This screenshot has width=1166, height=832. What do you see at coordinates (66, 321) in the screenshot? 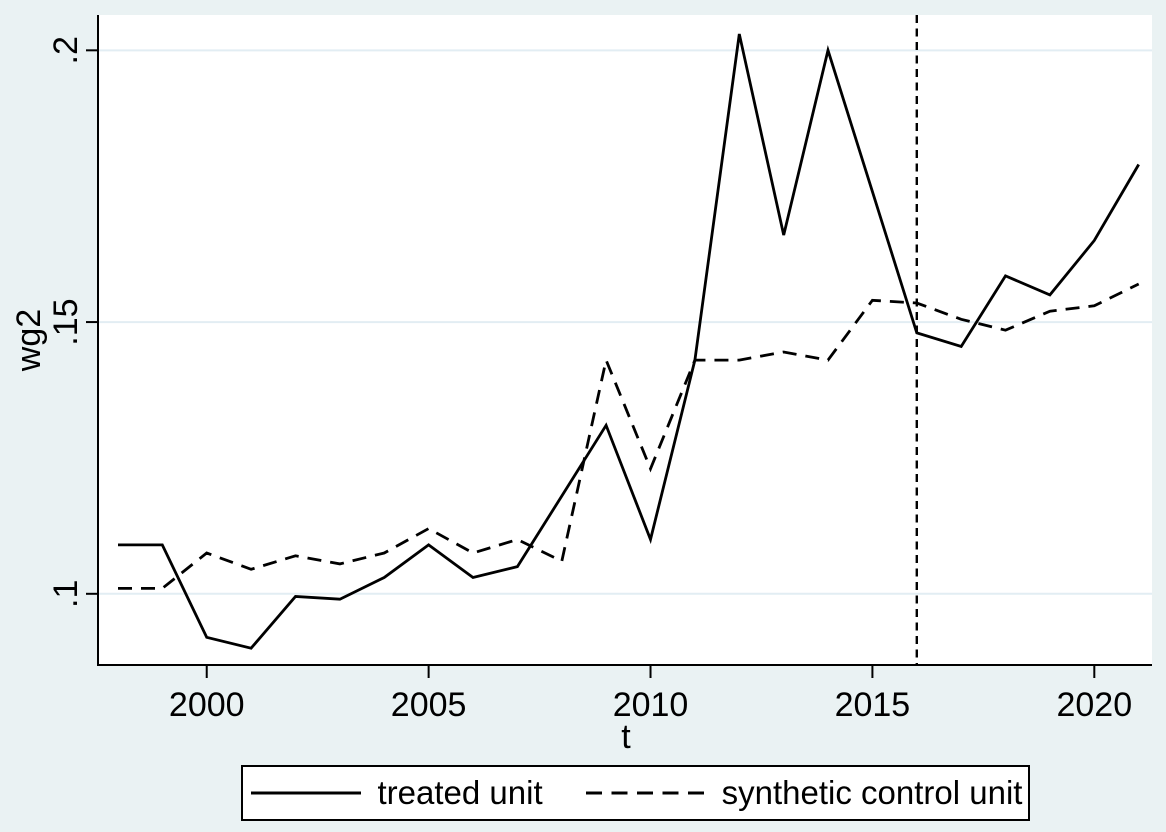
I see `y-tick-label: .15` at bounding box center [66, 321].